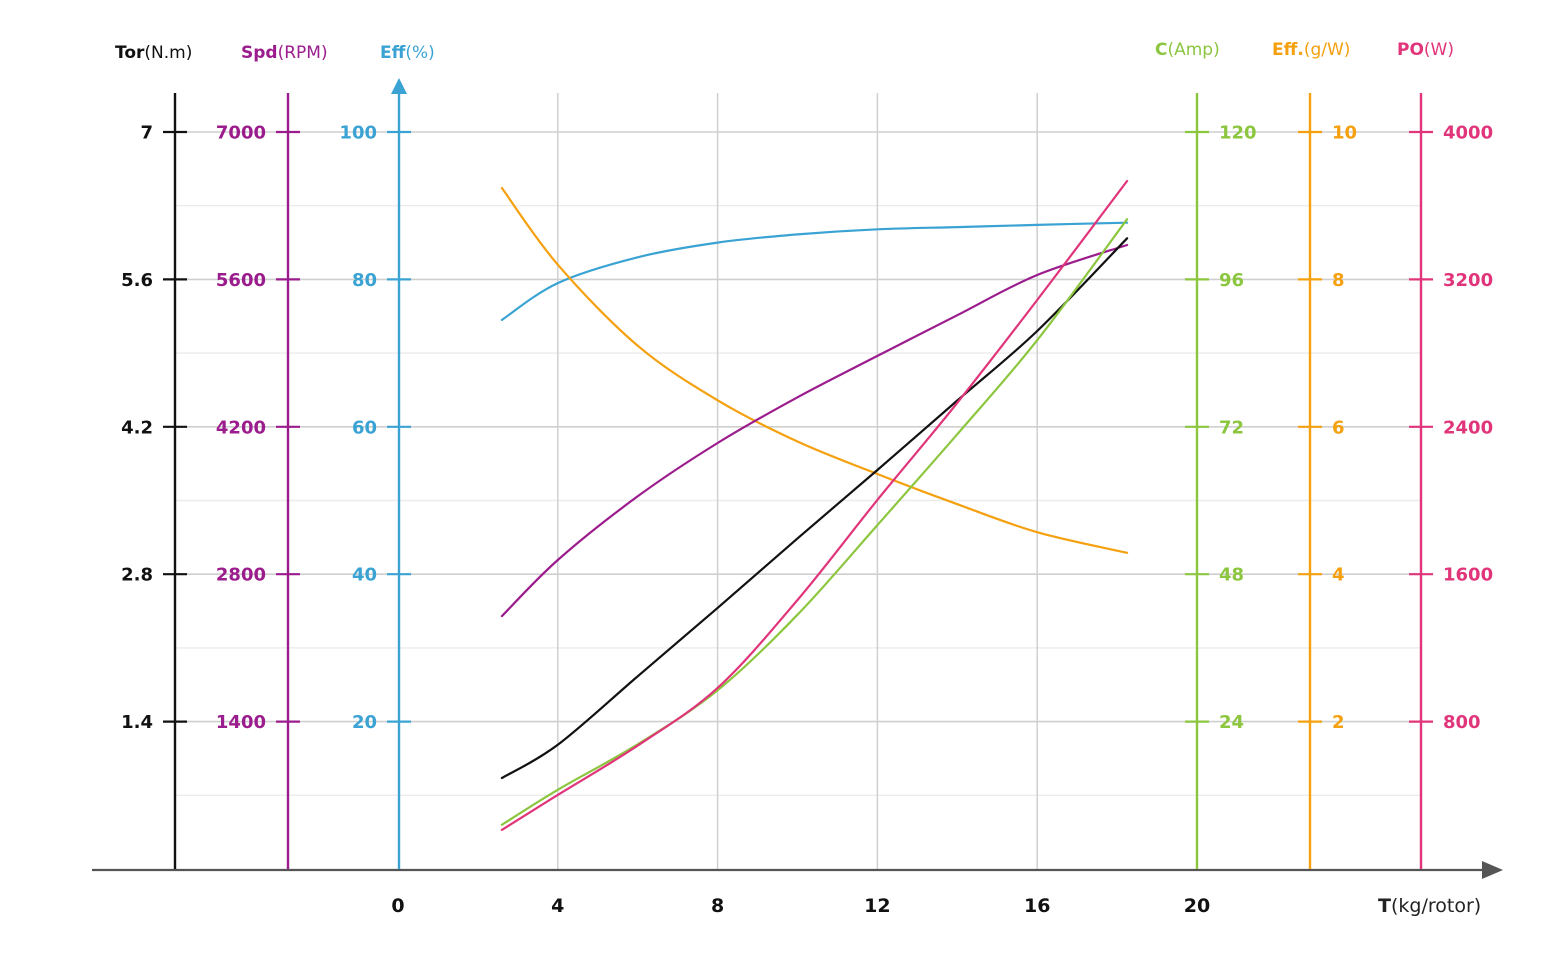  Describe the element at coordinates (1468, 427) in the screenshot. I see `po-tick-label: 2400` at that location.